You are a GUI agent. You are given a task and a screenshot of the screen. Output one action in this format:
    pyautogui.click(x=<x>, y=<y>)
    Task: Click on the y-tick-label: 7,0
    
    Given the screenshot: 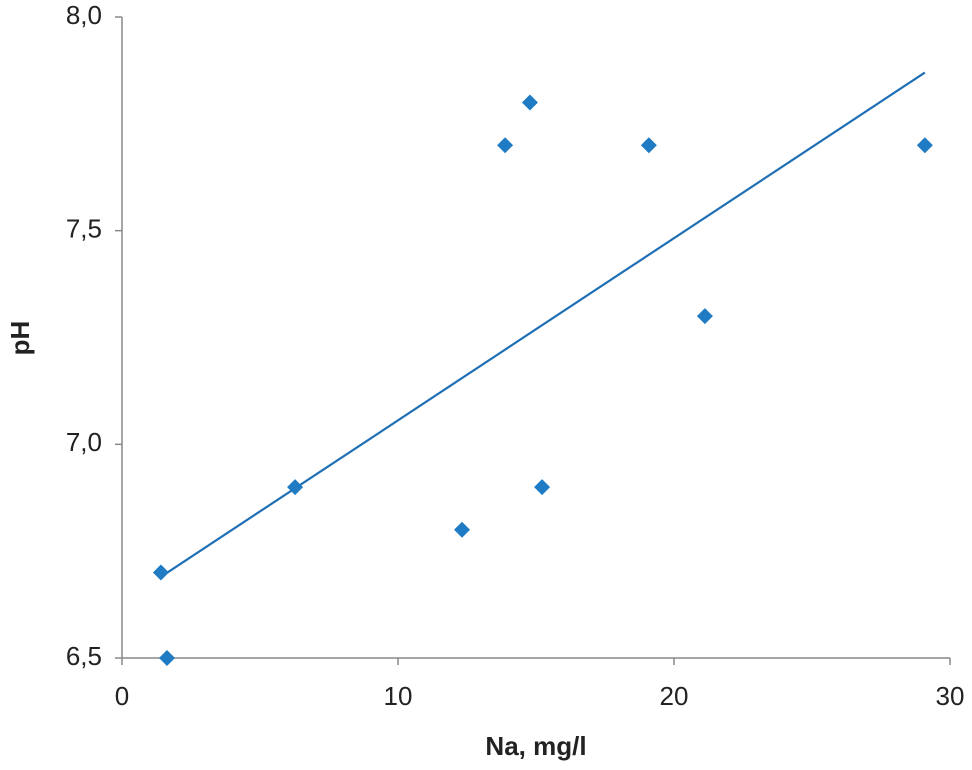 What is the action you would take?
    pyautogui.click(x=84, y=442)
    